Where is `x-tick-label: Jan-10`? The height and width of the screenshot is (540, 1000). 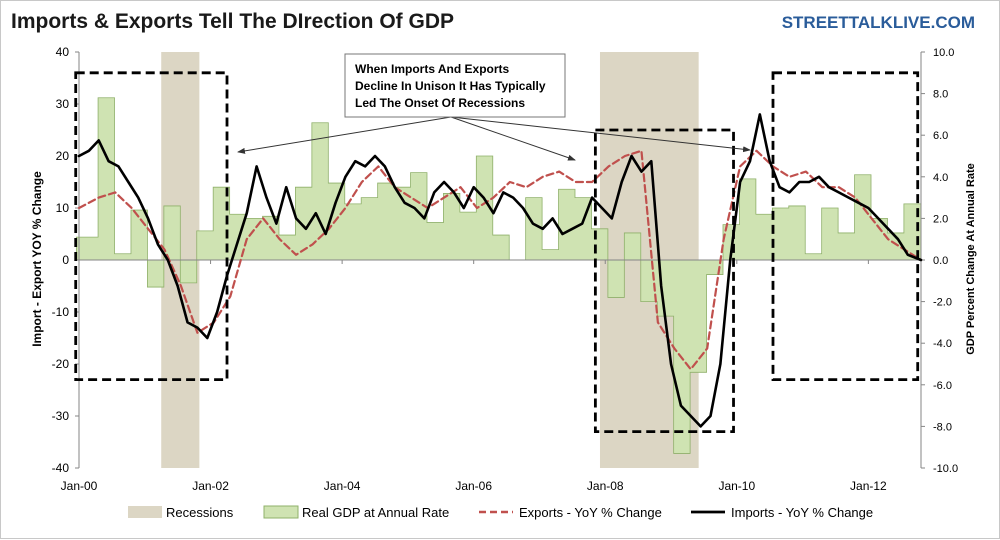
x-tick-label: Jan-10 is located at coordinates (736, 486).